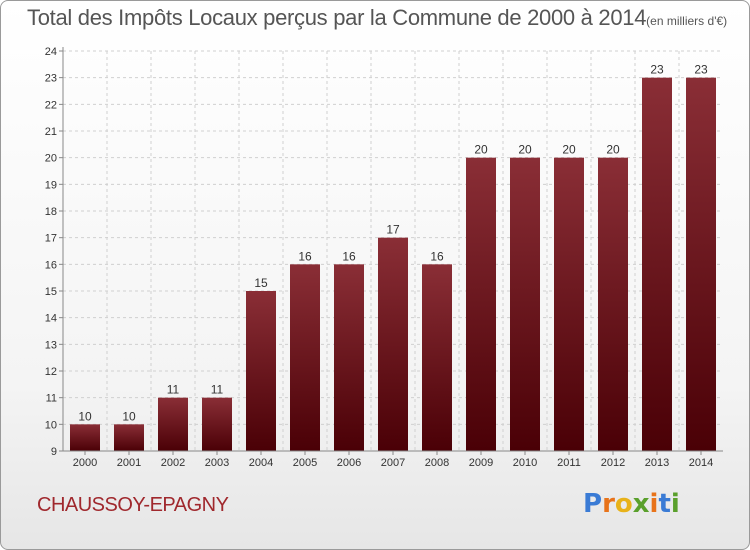 This screenshot has height=550, width=750. Describe the element at coordinates (569, 304) in the screenshot. I see `bar-2011` at that location.